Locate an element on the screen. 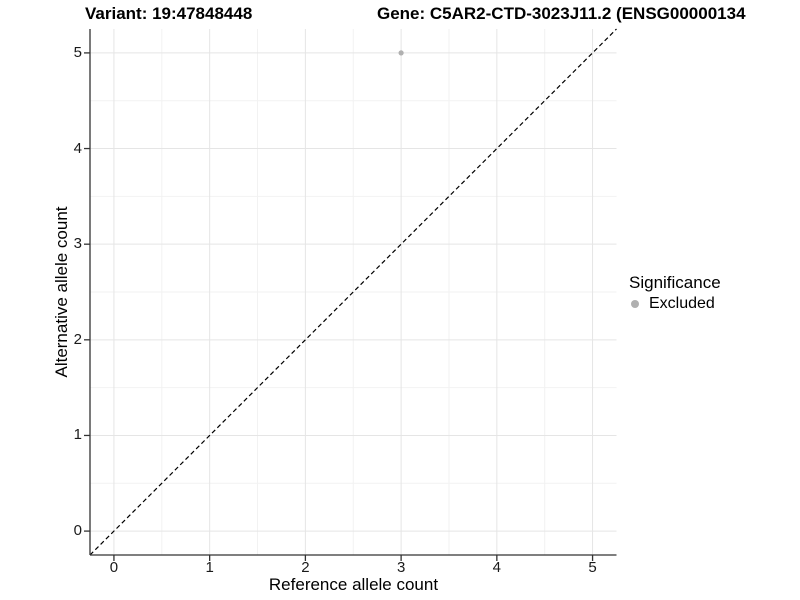 The height and width of the screenshot is (600, 800). x-tick-label: 1 is located at coordinates (209, 567).